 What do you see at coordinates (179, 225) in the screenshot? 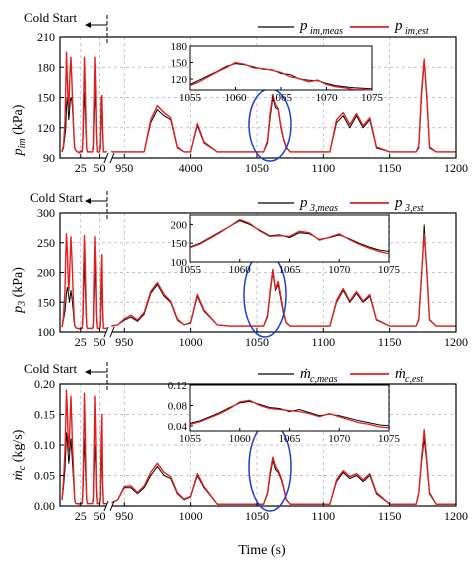
I see `inset-y-tick-label: 200` at bounding box center [179, 225].